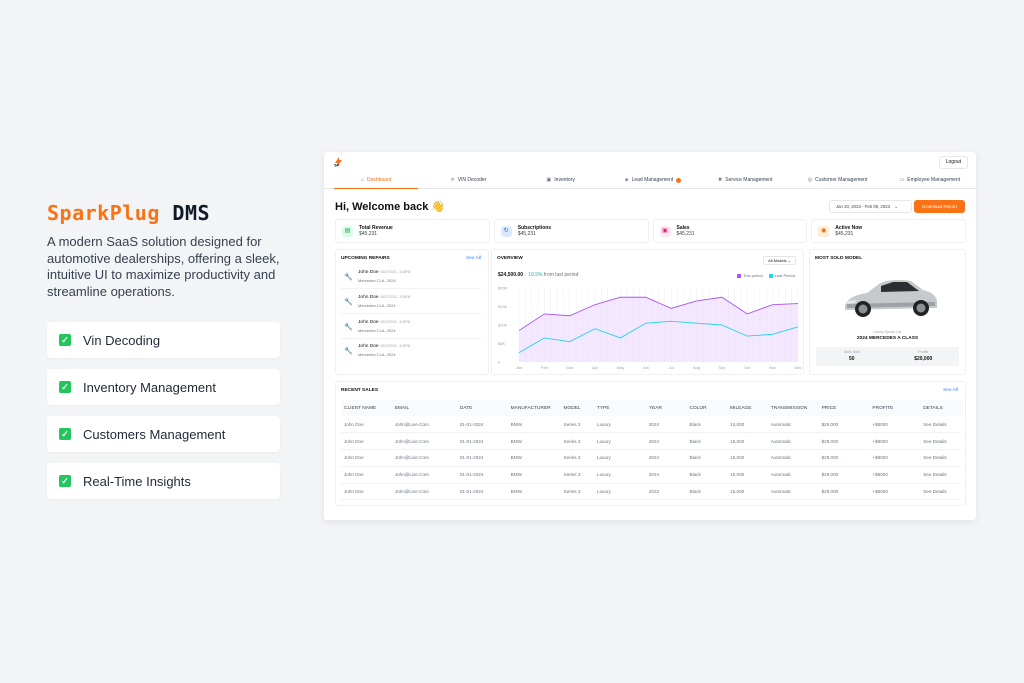 This screenshot has height=683, width=1024. Describe the element at coordinates (839, 258) in the screenshot. I see `panel-title: MOST SOLD MODEL` at that location.